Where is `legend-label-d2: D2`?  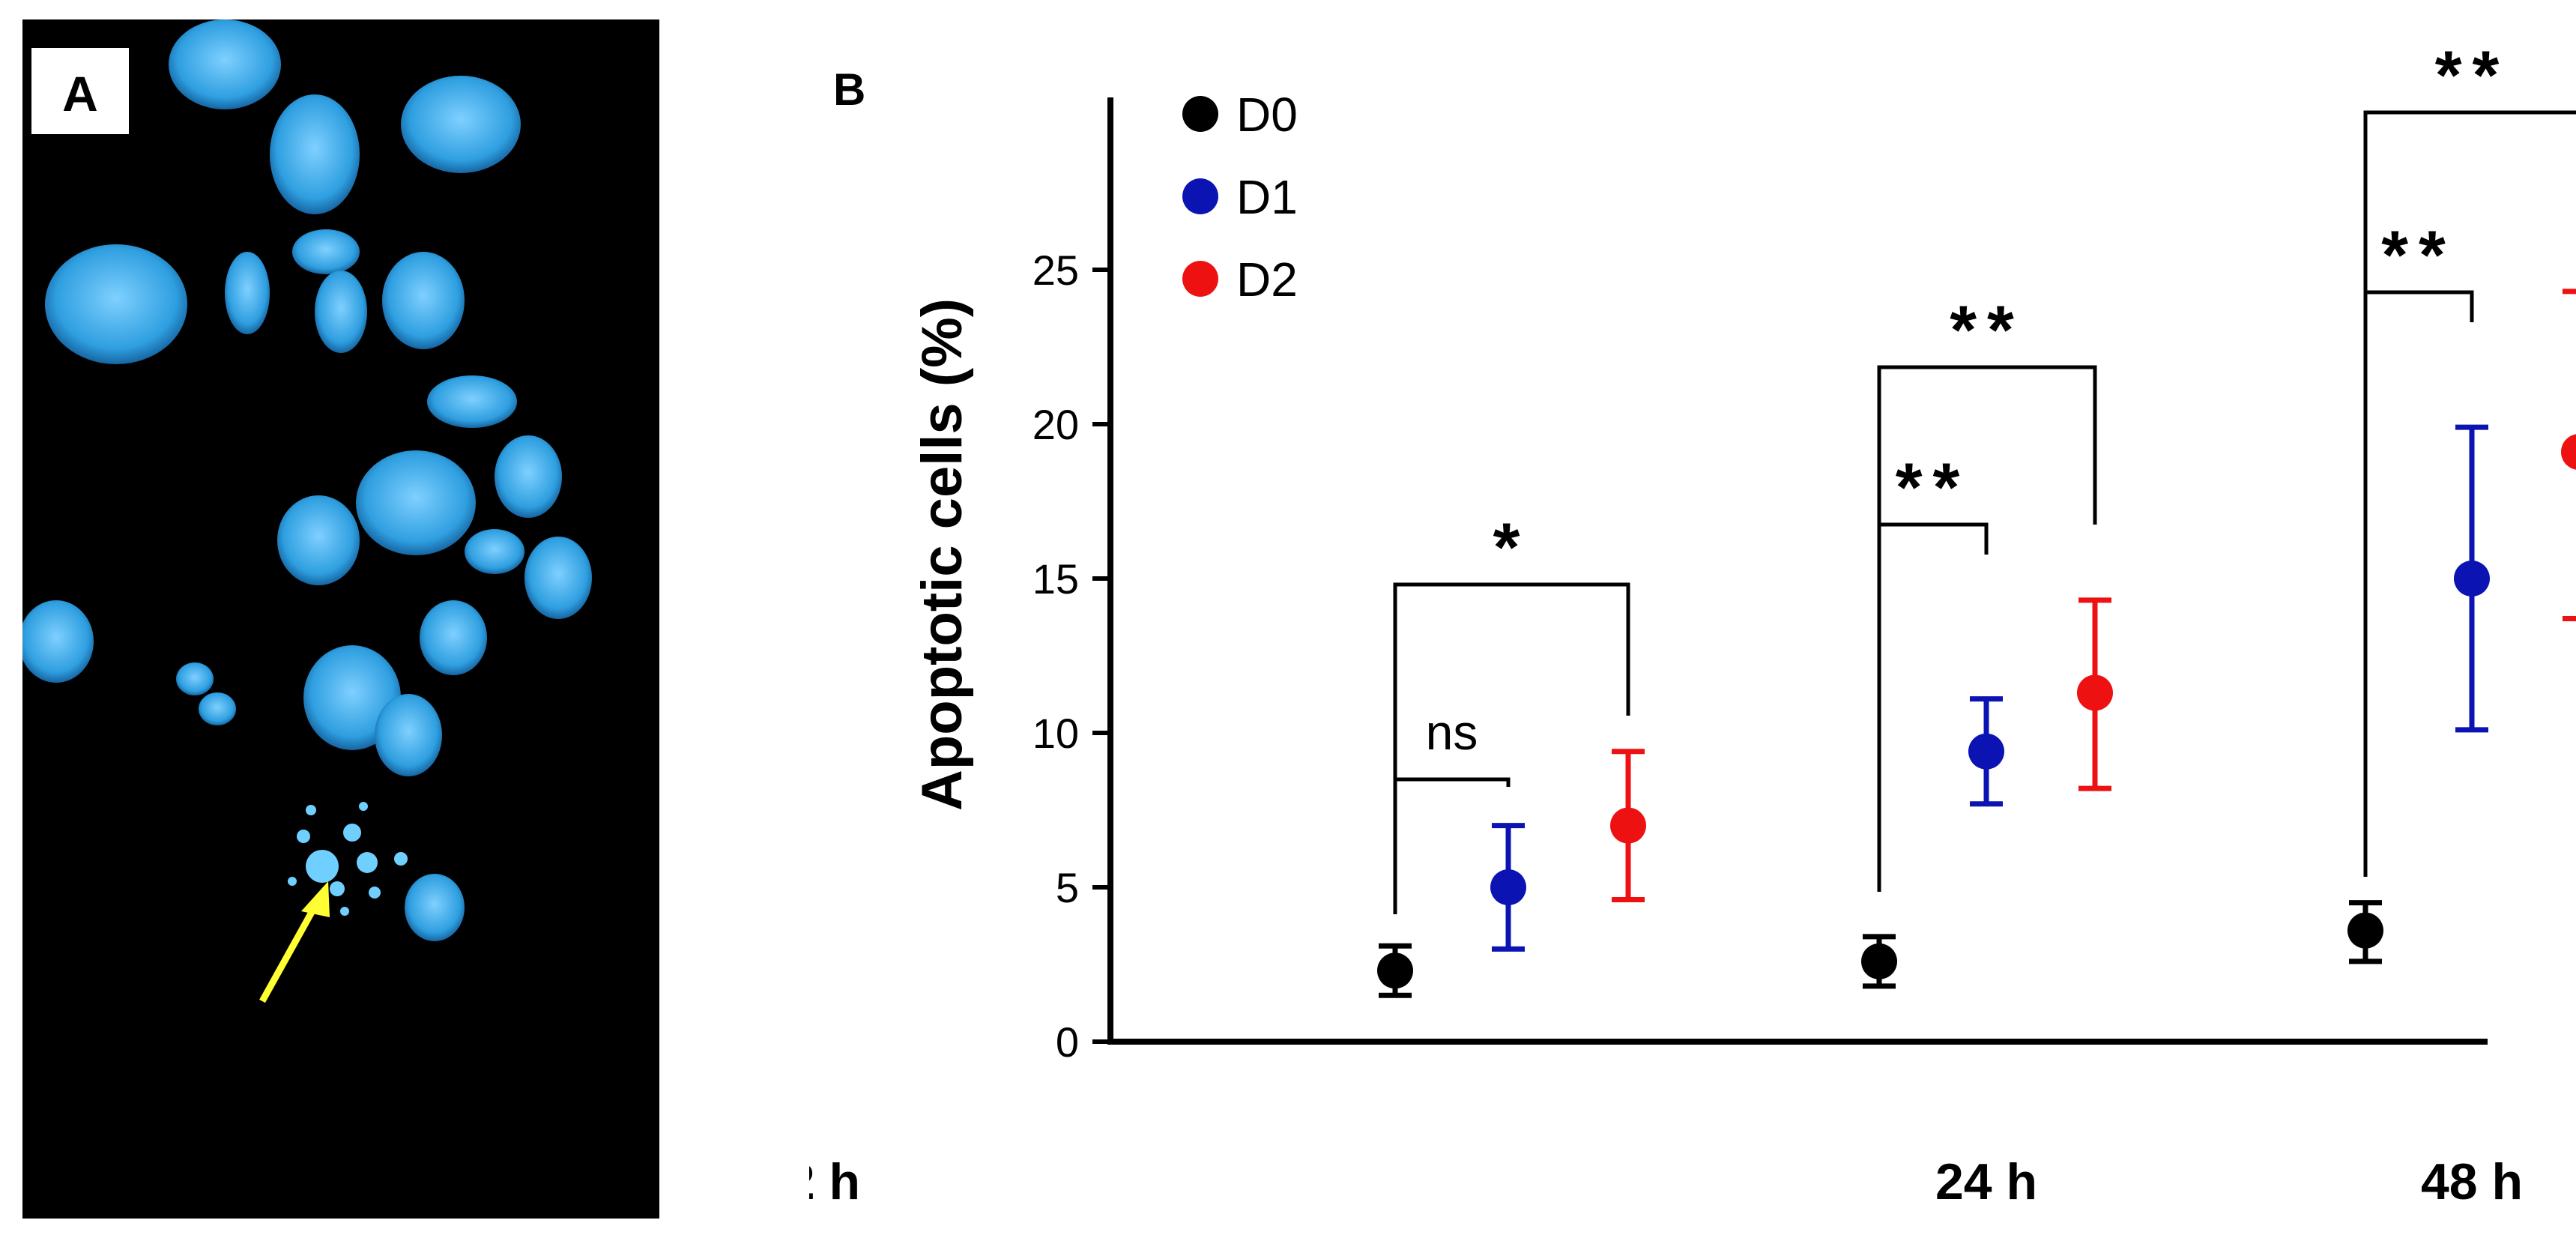
legend-label-d2: D2 is located at coordinates (1267, 280).